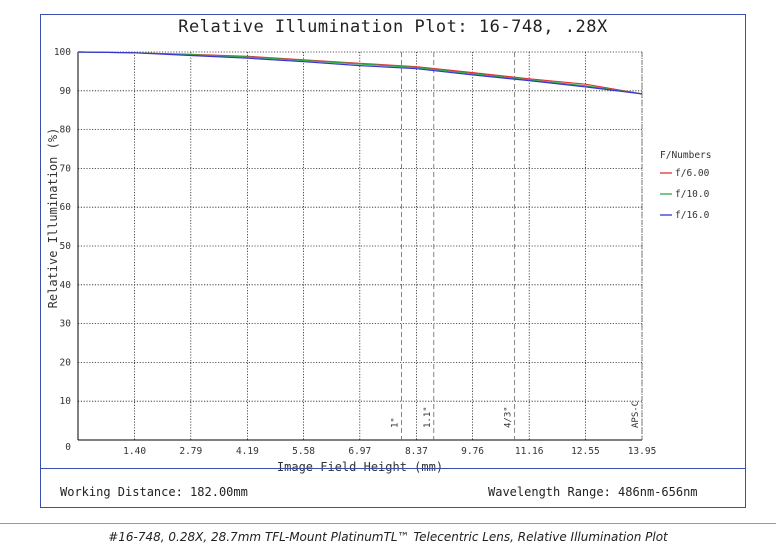 This screenshot has height=552, width=776. Describe the element at coordinates (66, 130) in the screenshot. I see `y-tick-label: 80` at that location.